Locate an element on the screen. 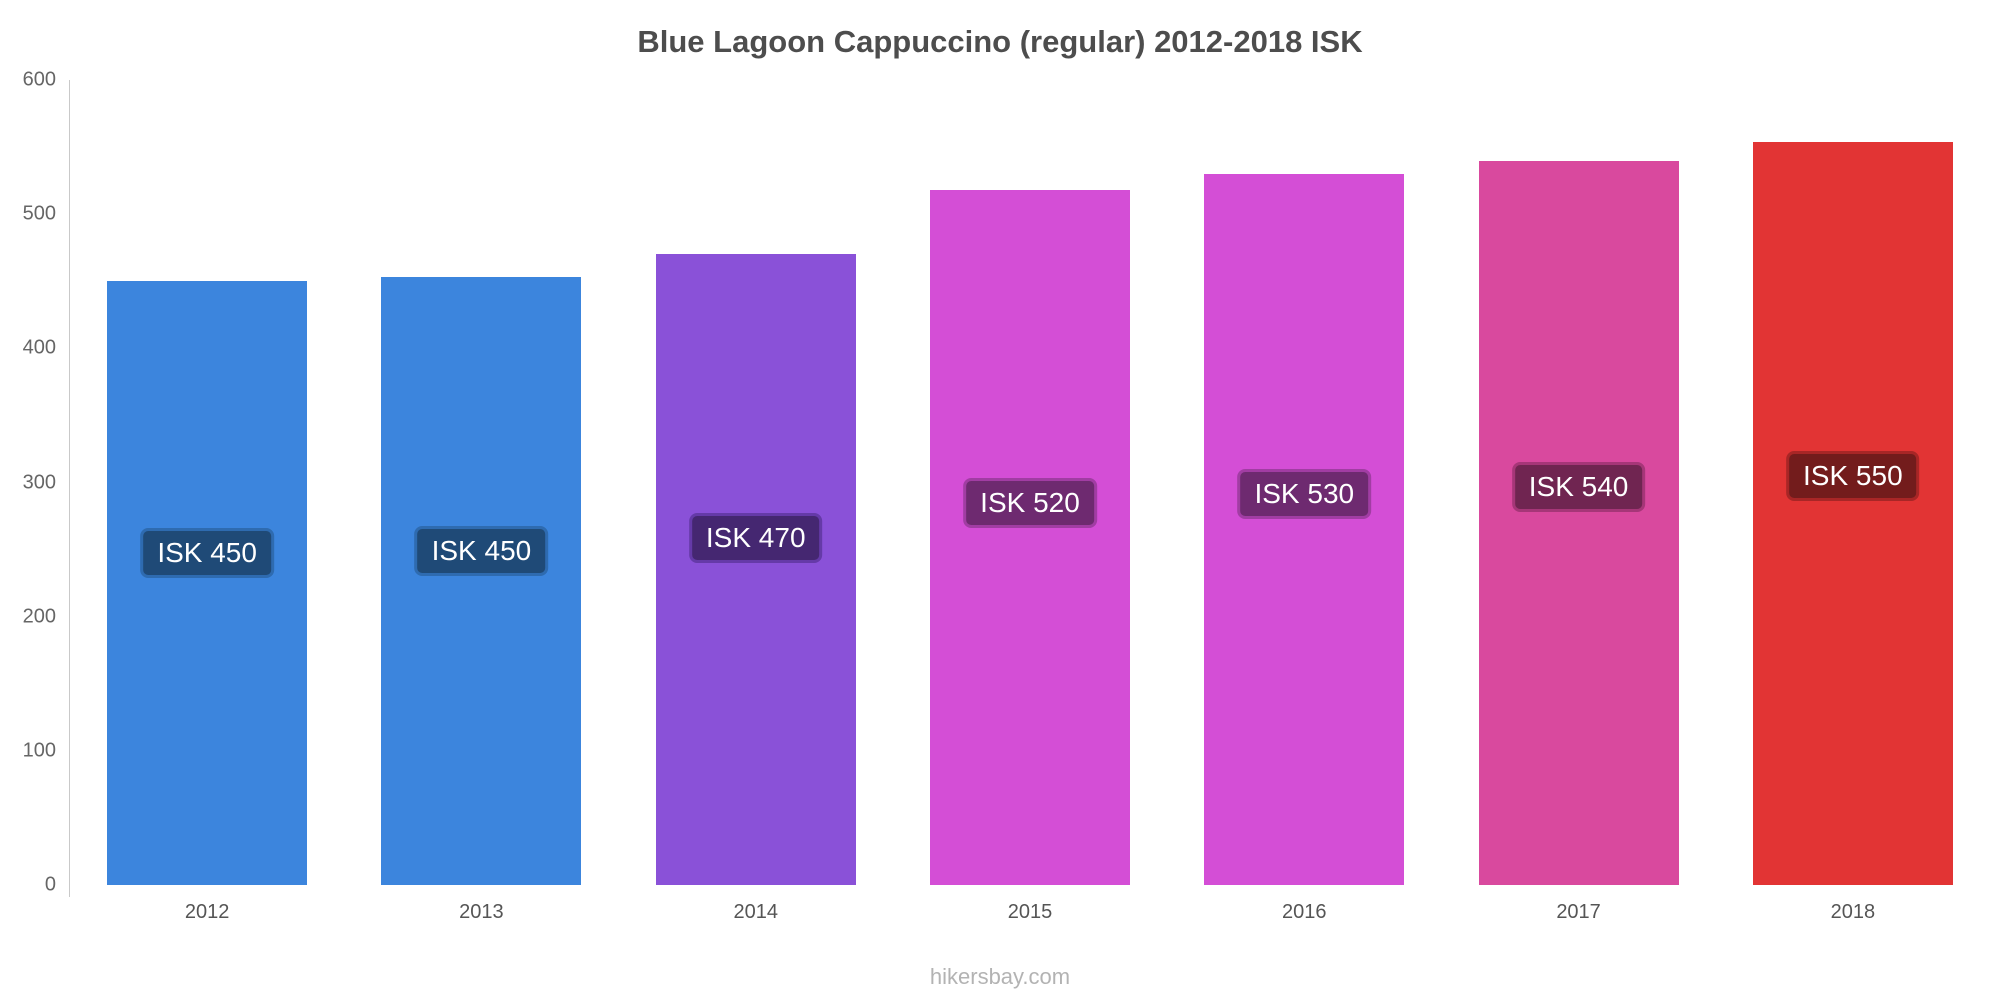 The image size is (2000, 1000). x-axis-tick-label: 2018 is located at coordinates (1853, 912).